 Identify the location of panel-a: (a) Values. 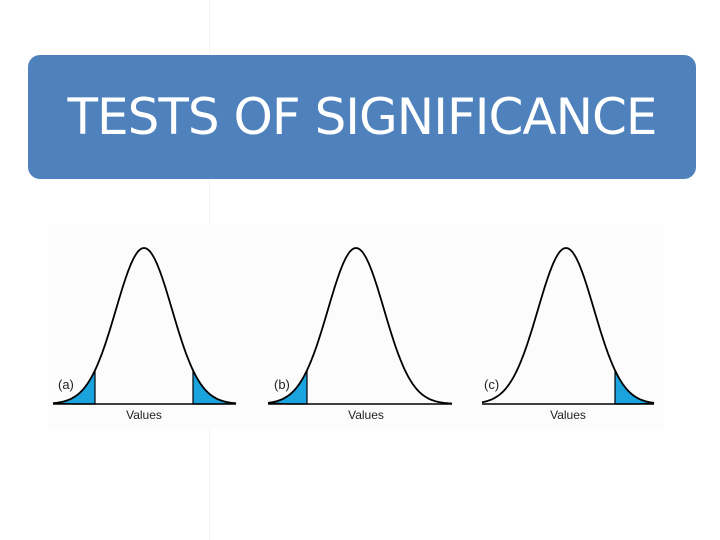
(144, 334).